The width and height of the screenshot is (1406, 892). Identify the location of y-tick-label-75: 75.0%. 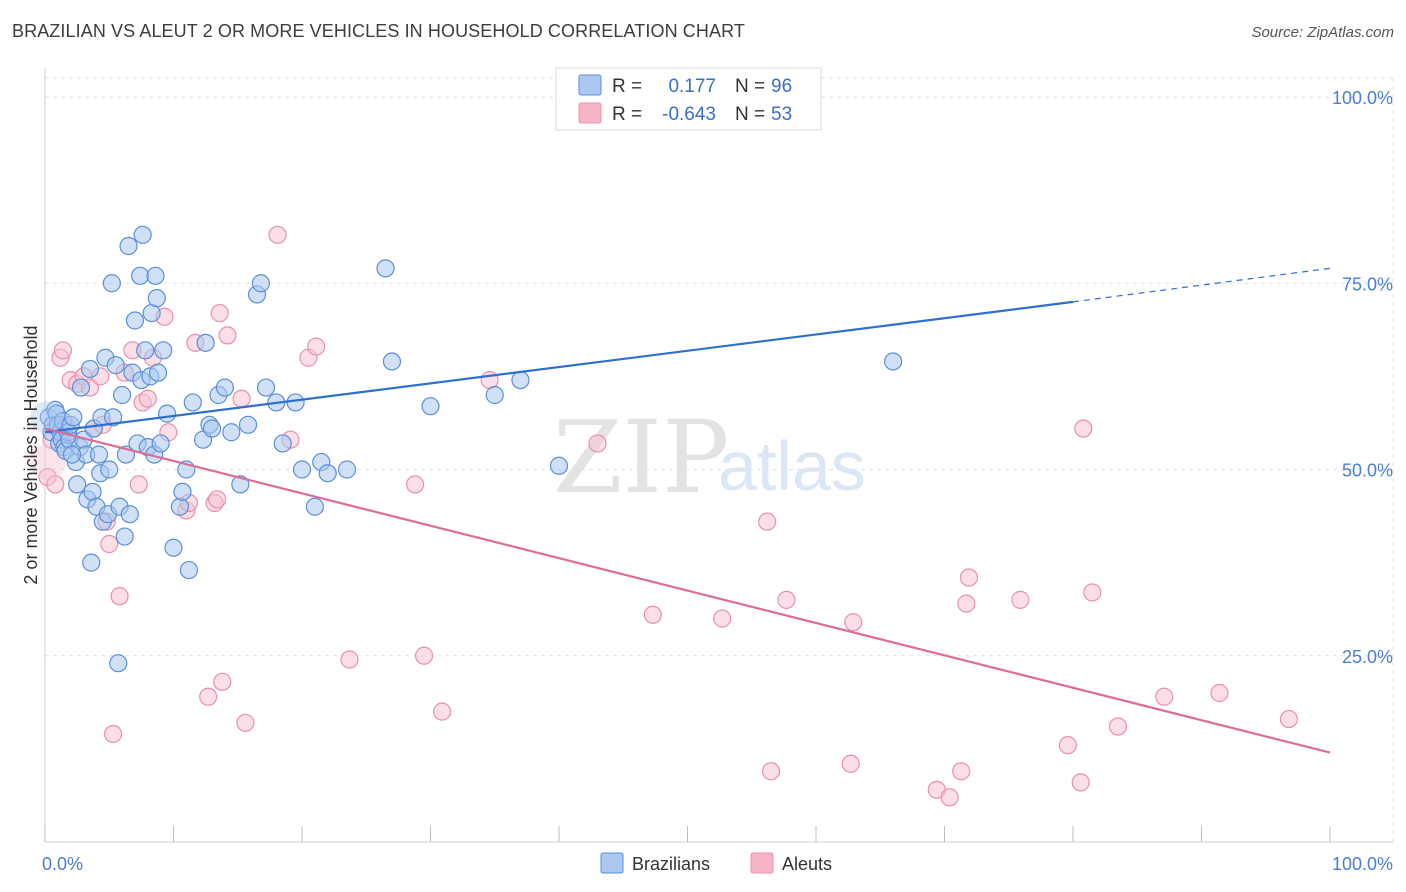
(1367, 284).